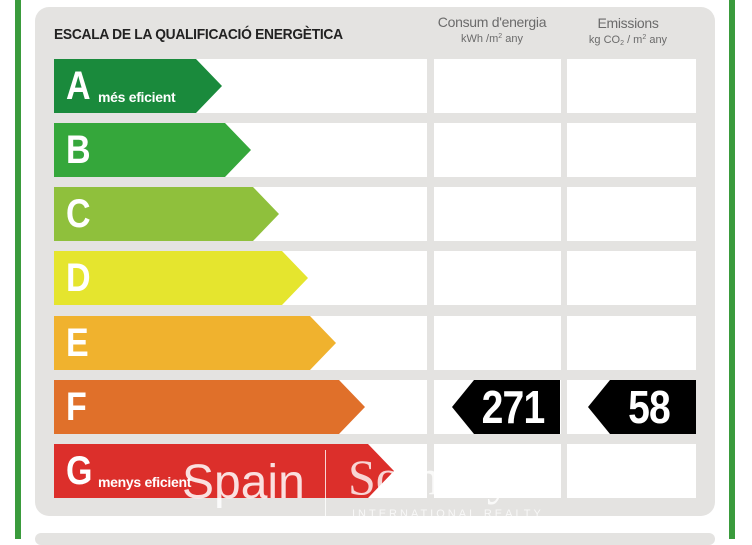 Image resolution: width=752 pixels, height=545 pixels. What do you see at coordinates (448, 514) in the screenshot?
I see `agency-watermark-subtitle: INTERNATIONAL REALTY` at bounding box center [448, 514].